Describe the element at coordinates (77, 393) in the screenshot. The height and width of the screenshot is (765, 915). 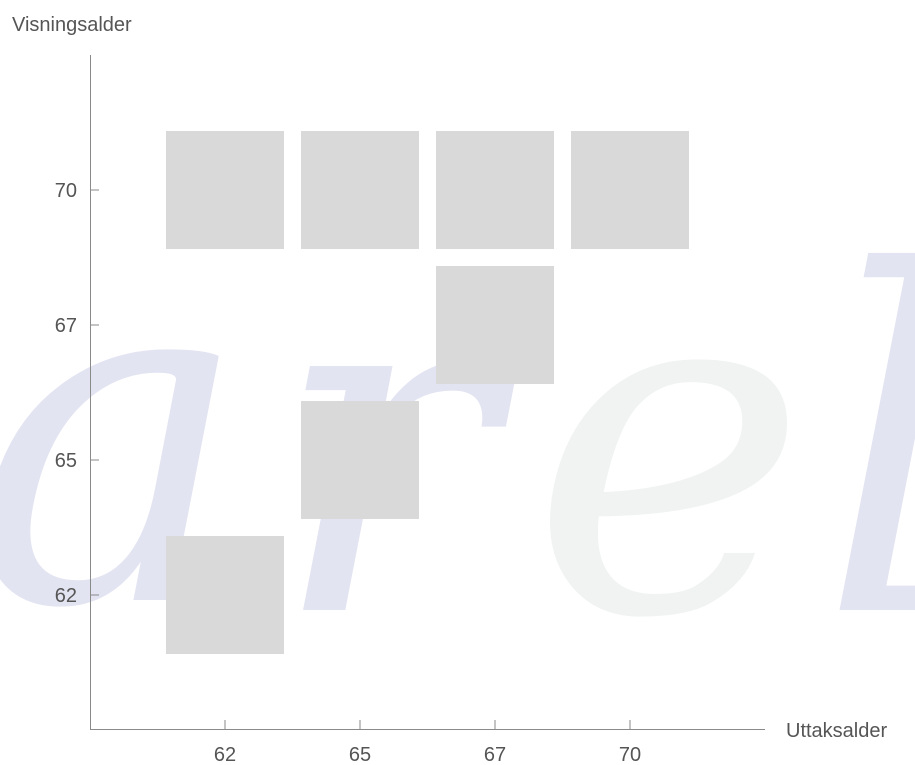
I see `y-axis-ticks: 62 65 67 70` at that location.